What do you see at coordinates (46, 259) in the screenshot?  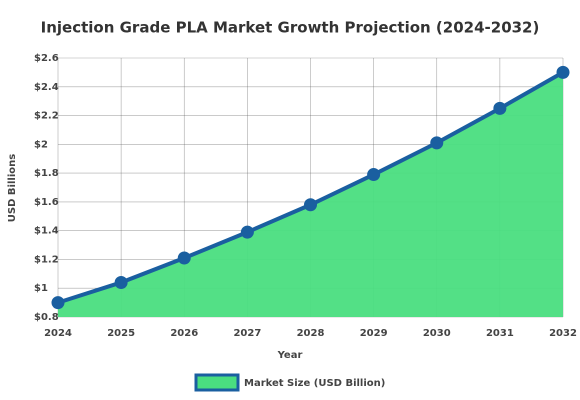 I see `y-tick-label: $1.2` at bounding box center [46, 259].